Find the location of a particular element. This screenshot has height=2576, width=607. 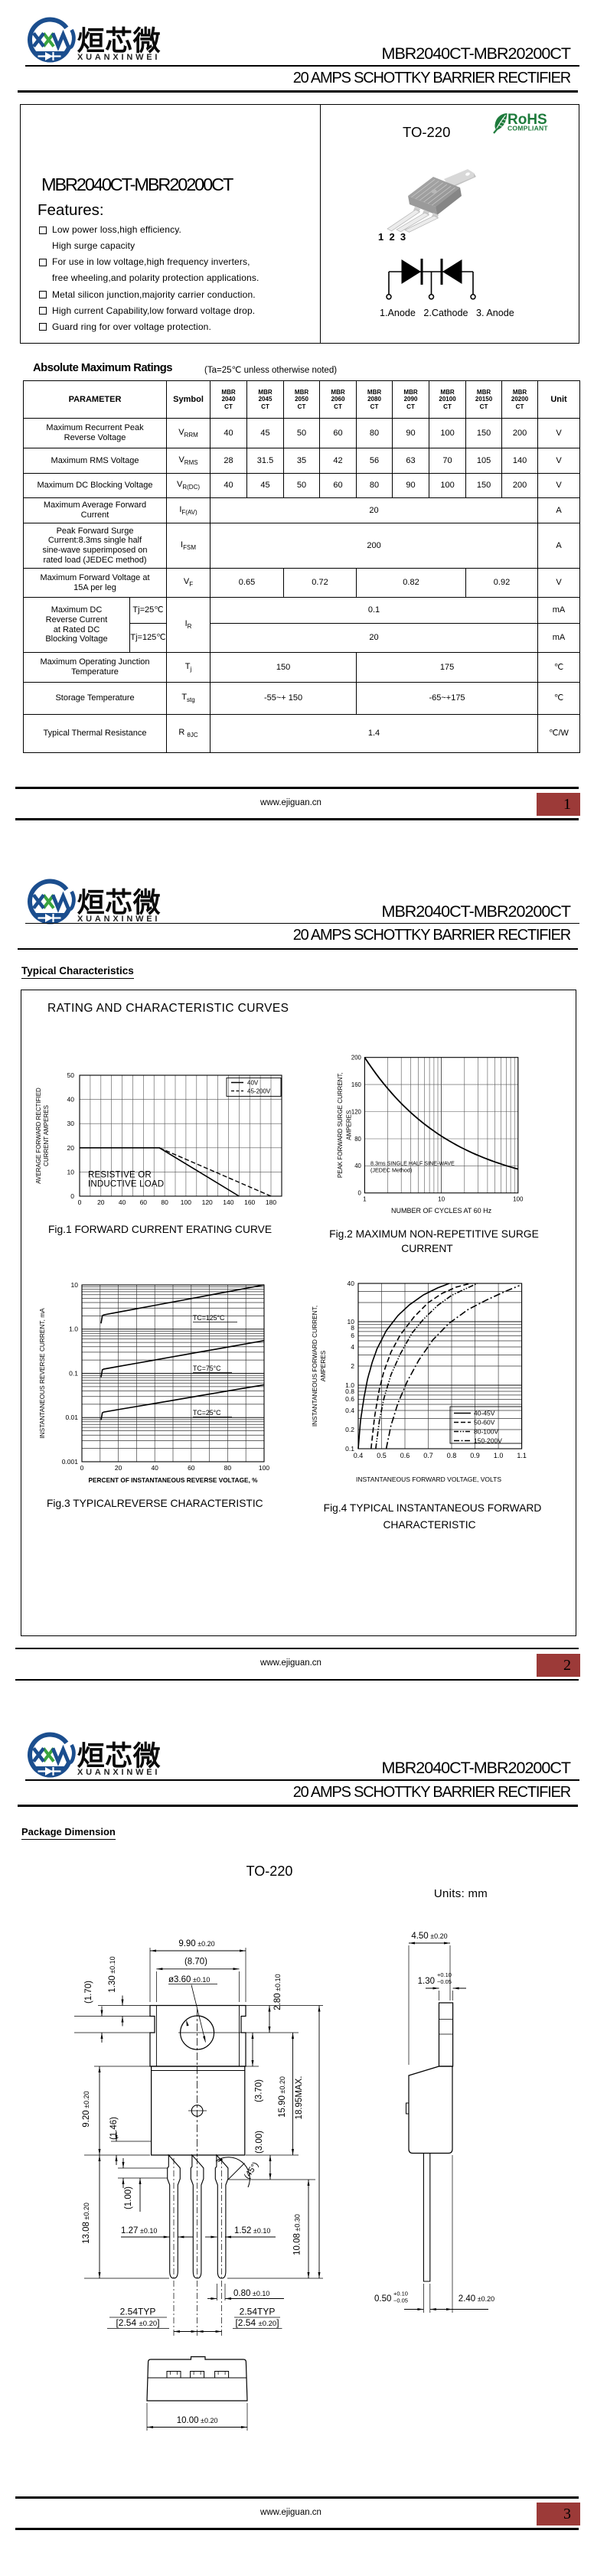

svg-text: TC=25°C is located at coordinates (207, 1413).